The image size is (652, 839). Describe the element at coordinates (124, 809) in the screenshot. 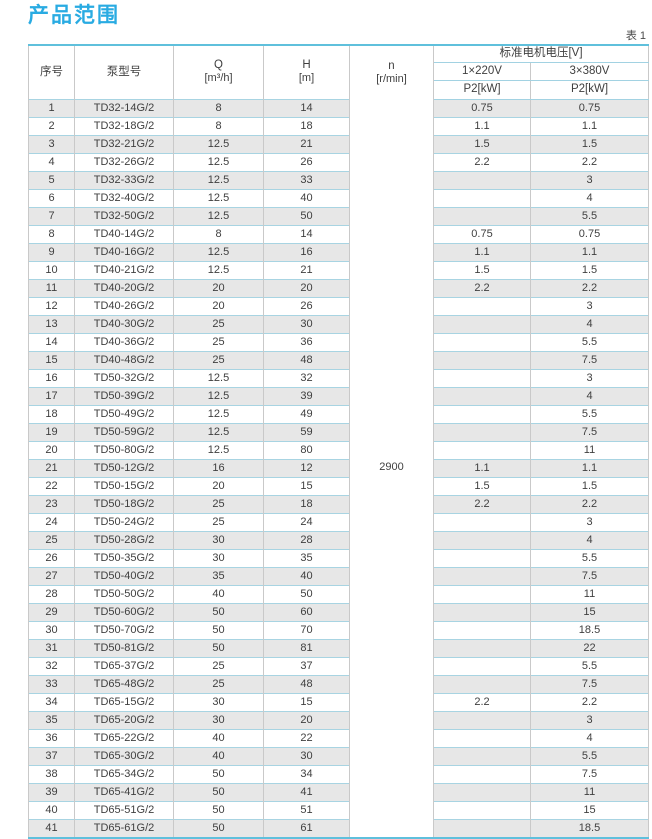

I see `cell-model: TD65-51G/2` at that location.